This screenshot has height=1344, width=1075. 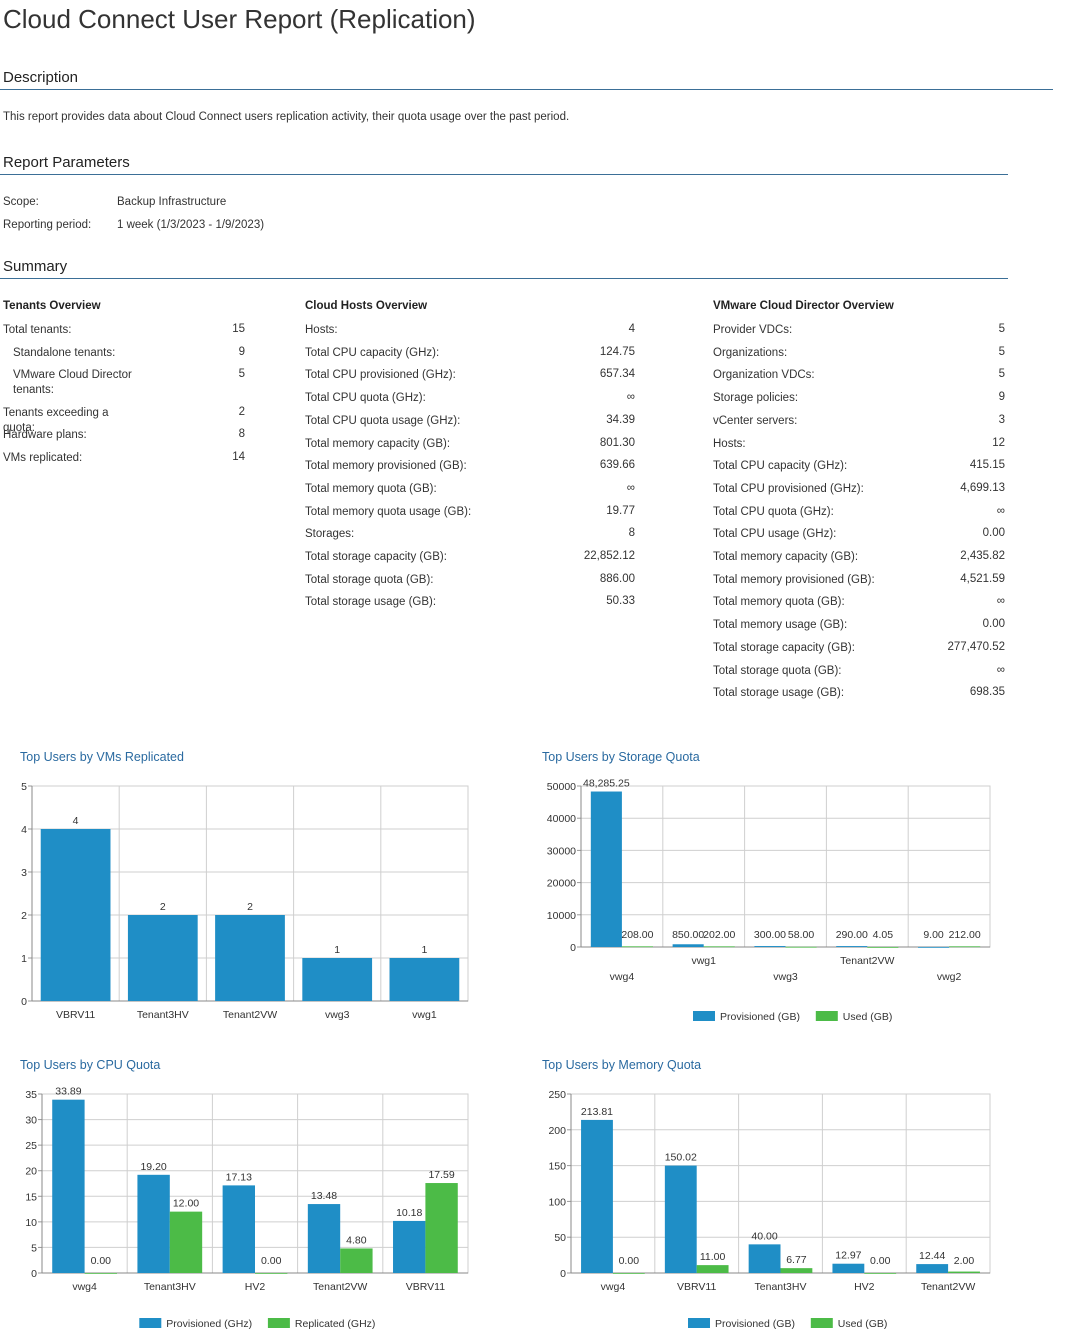 What do you see at coordinates (597, 1112) in the screenshot?
I see `data-label: 213.81` at bounding box center [597, 1112].